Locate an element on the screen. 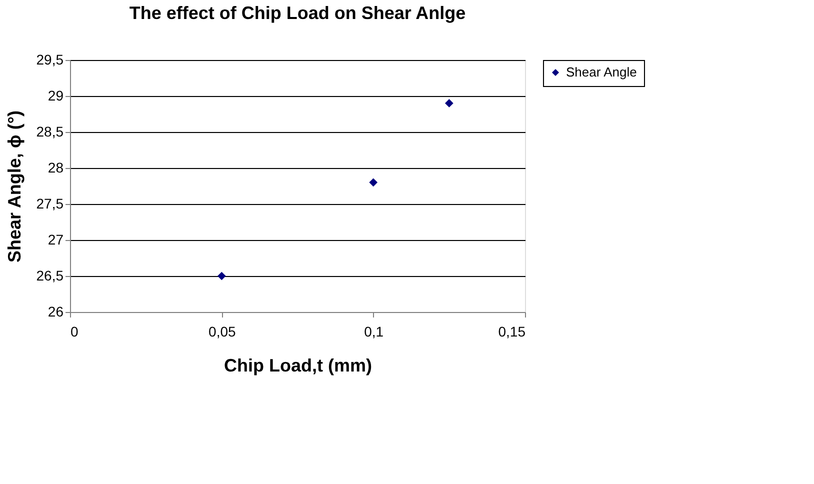  y-tick-label: 29 is located at coordinates (56, 96).